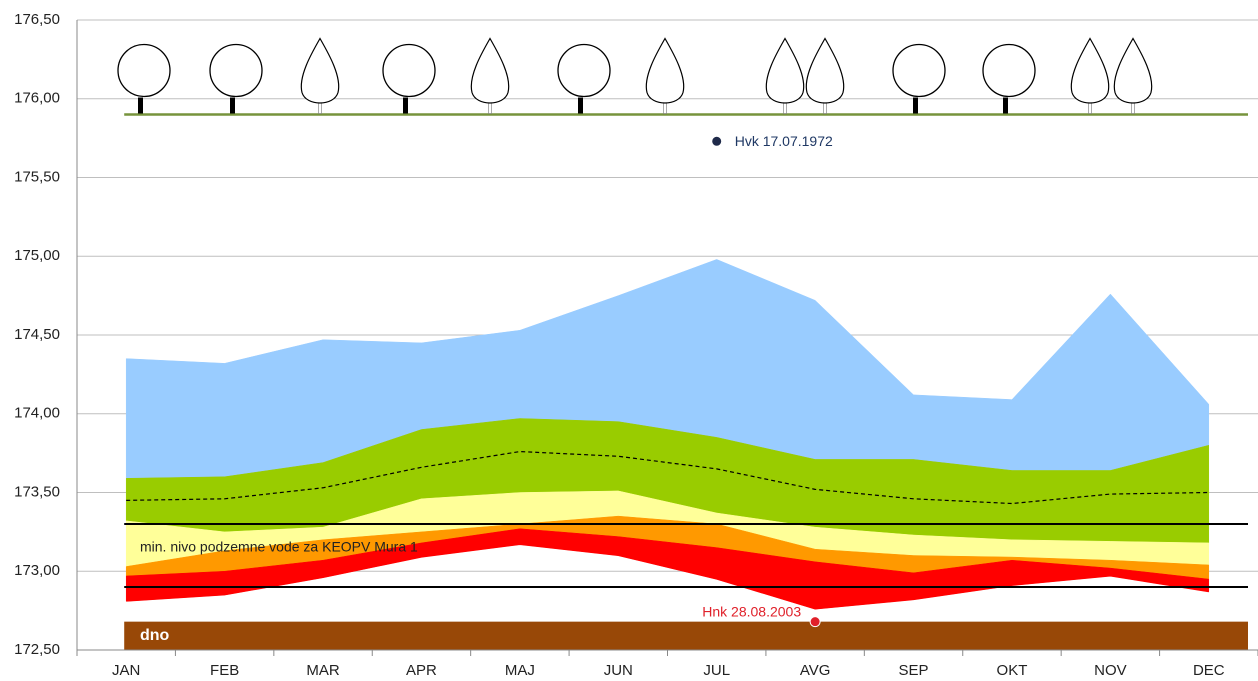 This screenshot has height=681, width=1258. What do you see at coordinates (1110, 670) in the screenshot?
I see `x-tick-label: NOV` at bounding box center [1110, 670].